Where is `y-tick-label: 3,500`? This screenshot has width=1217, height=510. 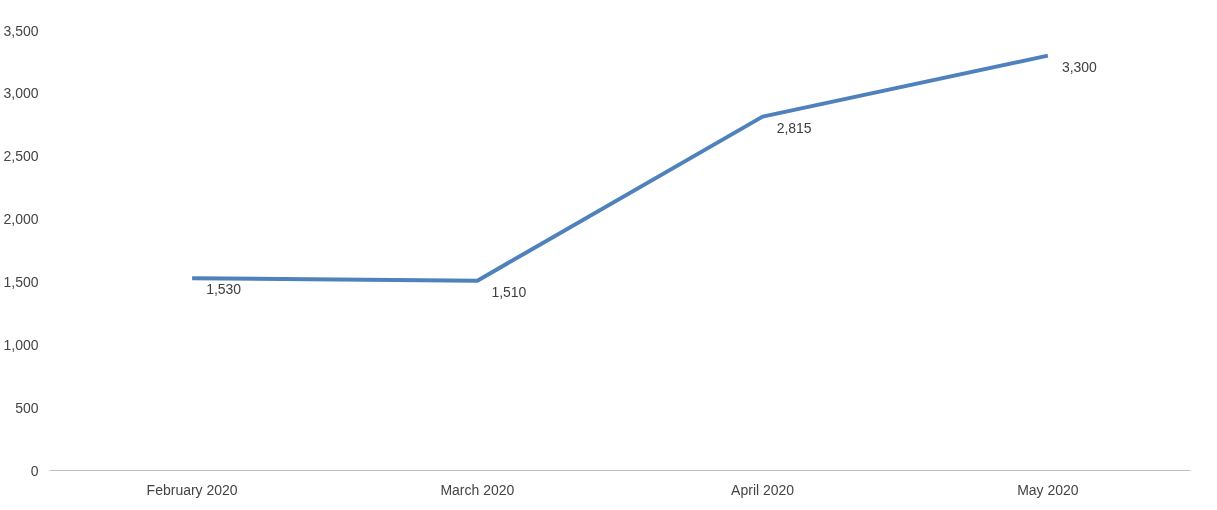 y-tick-label: 3,500 is located at coordinates (21, 30).